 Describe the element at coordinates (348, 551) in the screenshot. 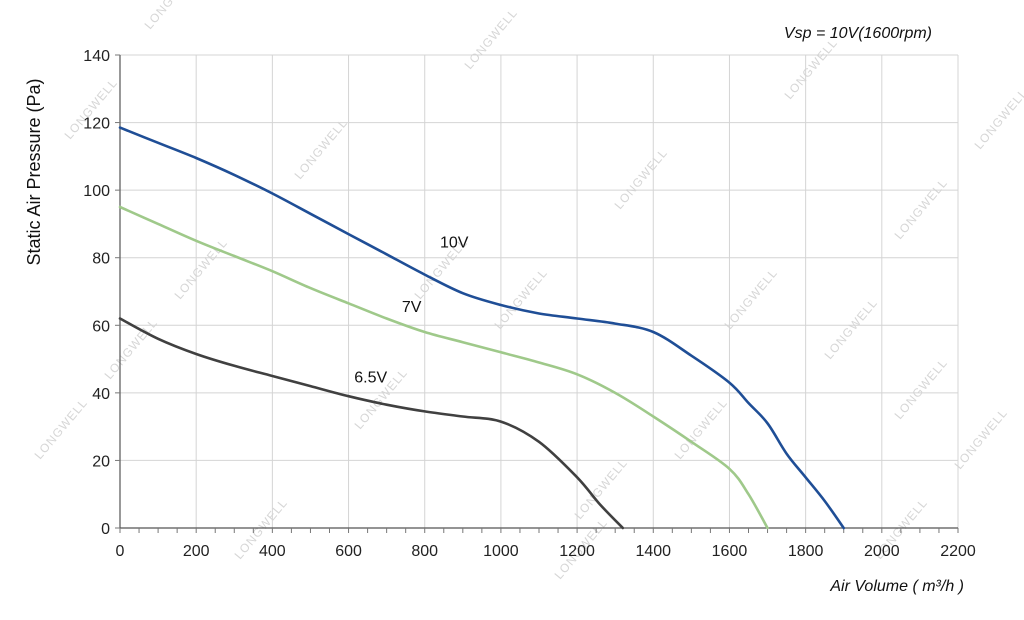

I see `x-tick-label: 600` at that location.